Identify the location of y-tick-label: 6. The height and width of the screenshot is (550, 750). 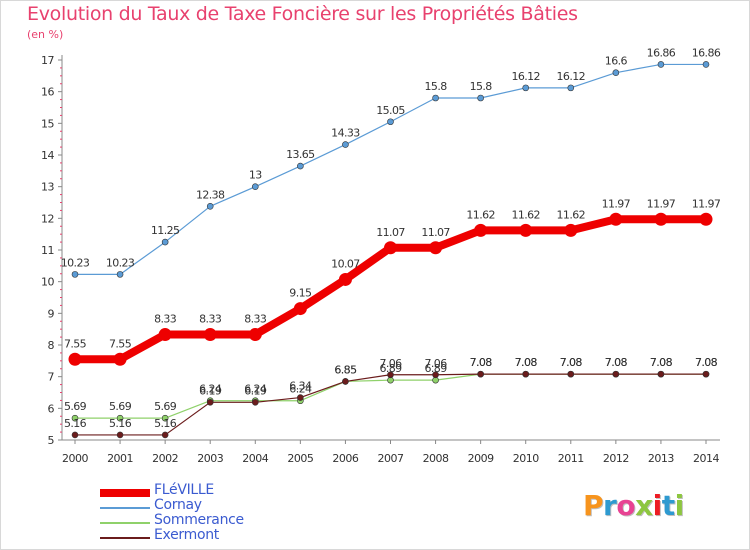
(51, 408).